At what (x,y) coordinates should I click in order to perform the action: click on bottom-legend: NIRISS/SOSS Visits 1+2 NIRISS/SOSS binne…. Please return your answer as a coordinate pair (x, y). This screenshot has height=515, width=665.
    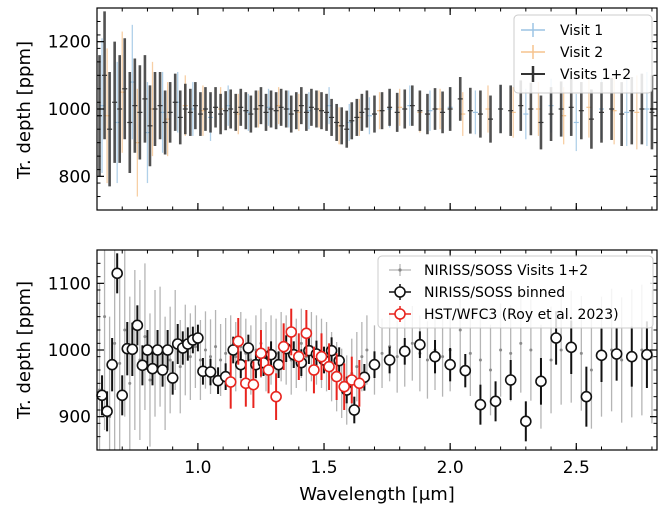
    Looking at the image, I should click on (515, 292).